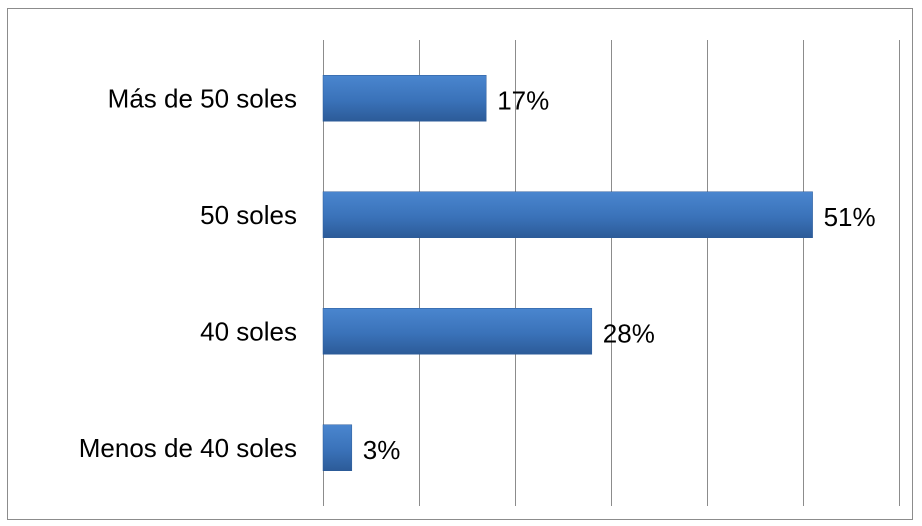 This screenshot has height=526, width=922. What do you see at coordinates (457, 331) in the screenshot?
I see `bar-40-soles` at bounding box center [457, 331].